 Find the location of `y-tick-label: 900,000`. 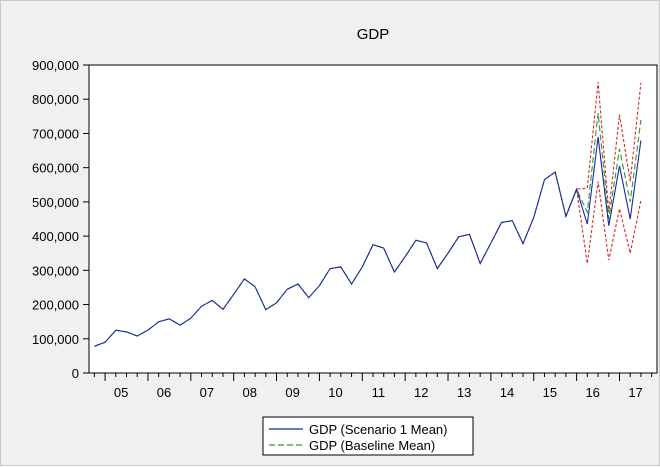

y-tick-label: 900,000 is located at coordinates (55, 65).